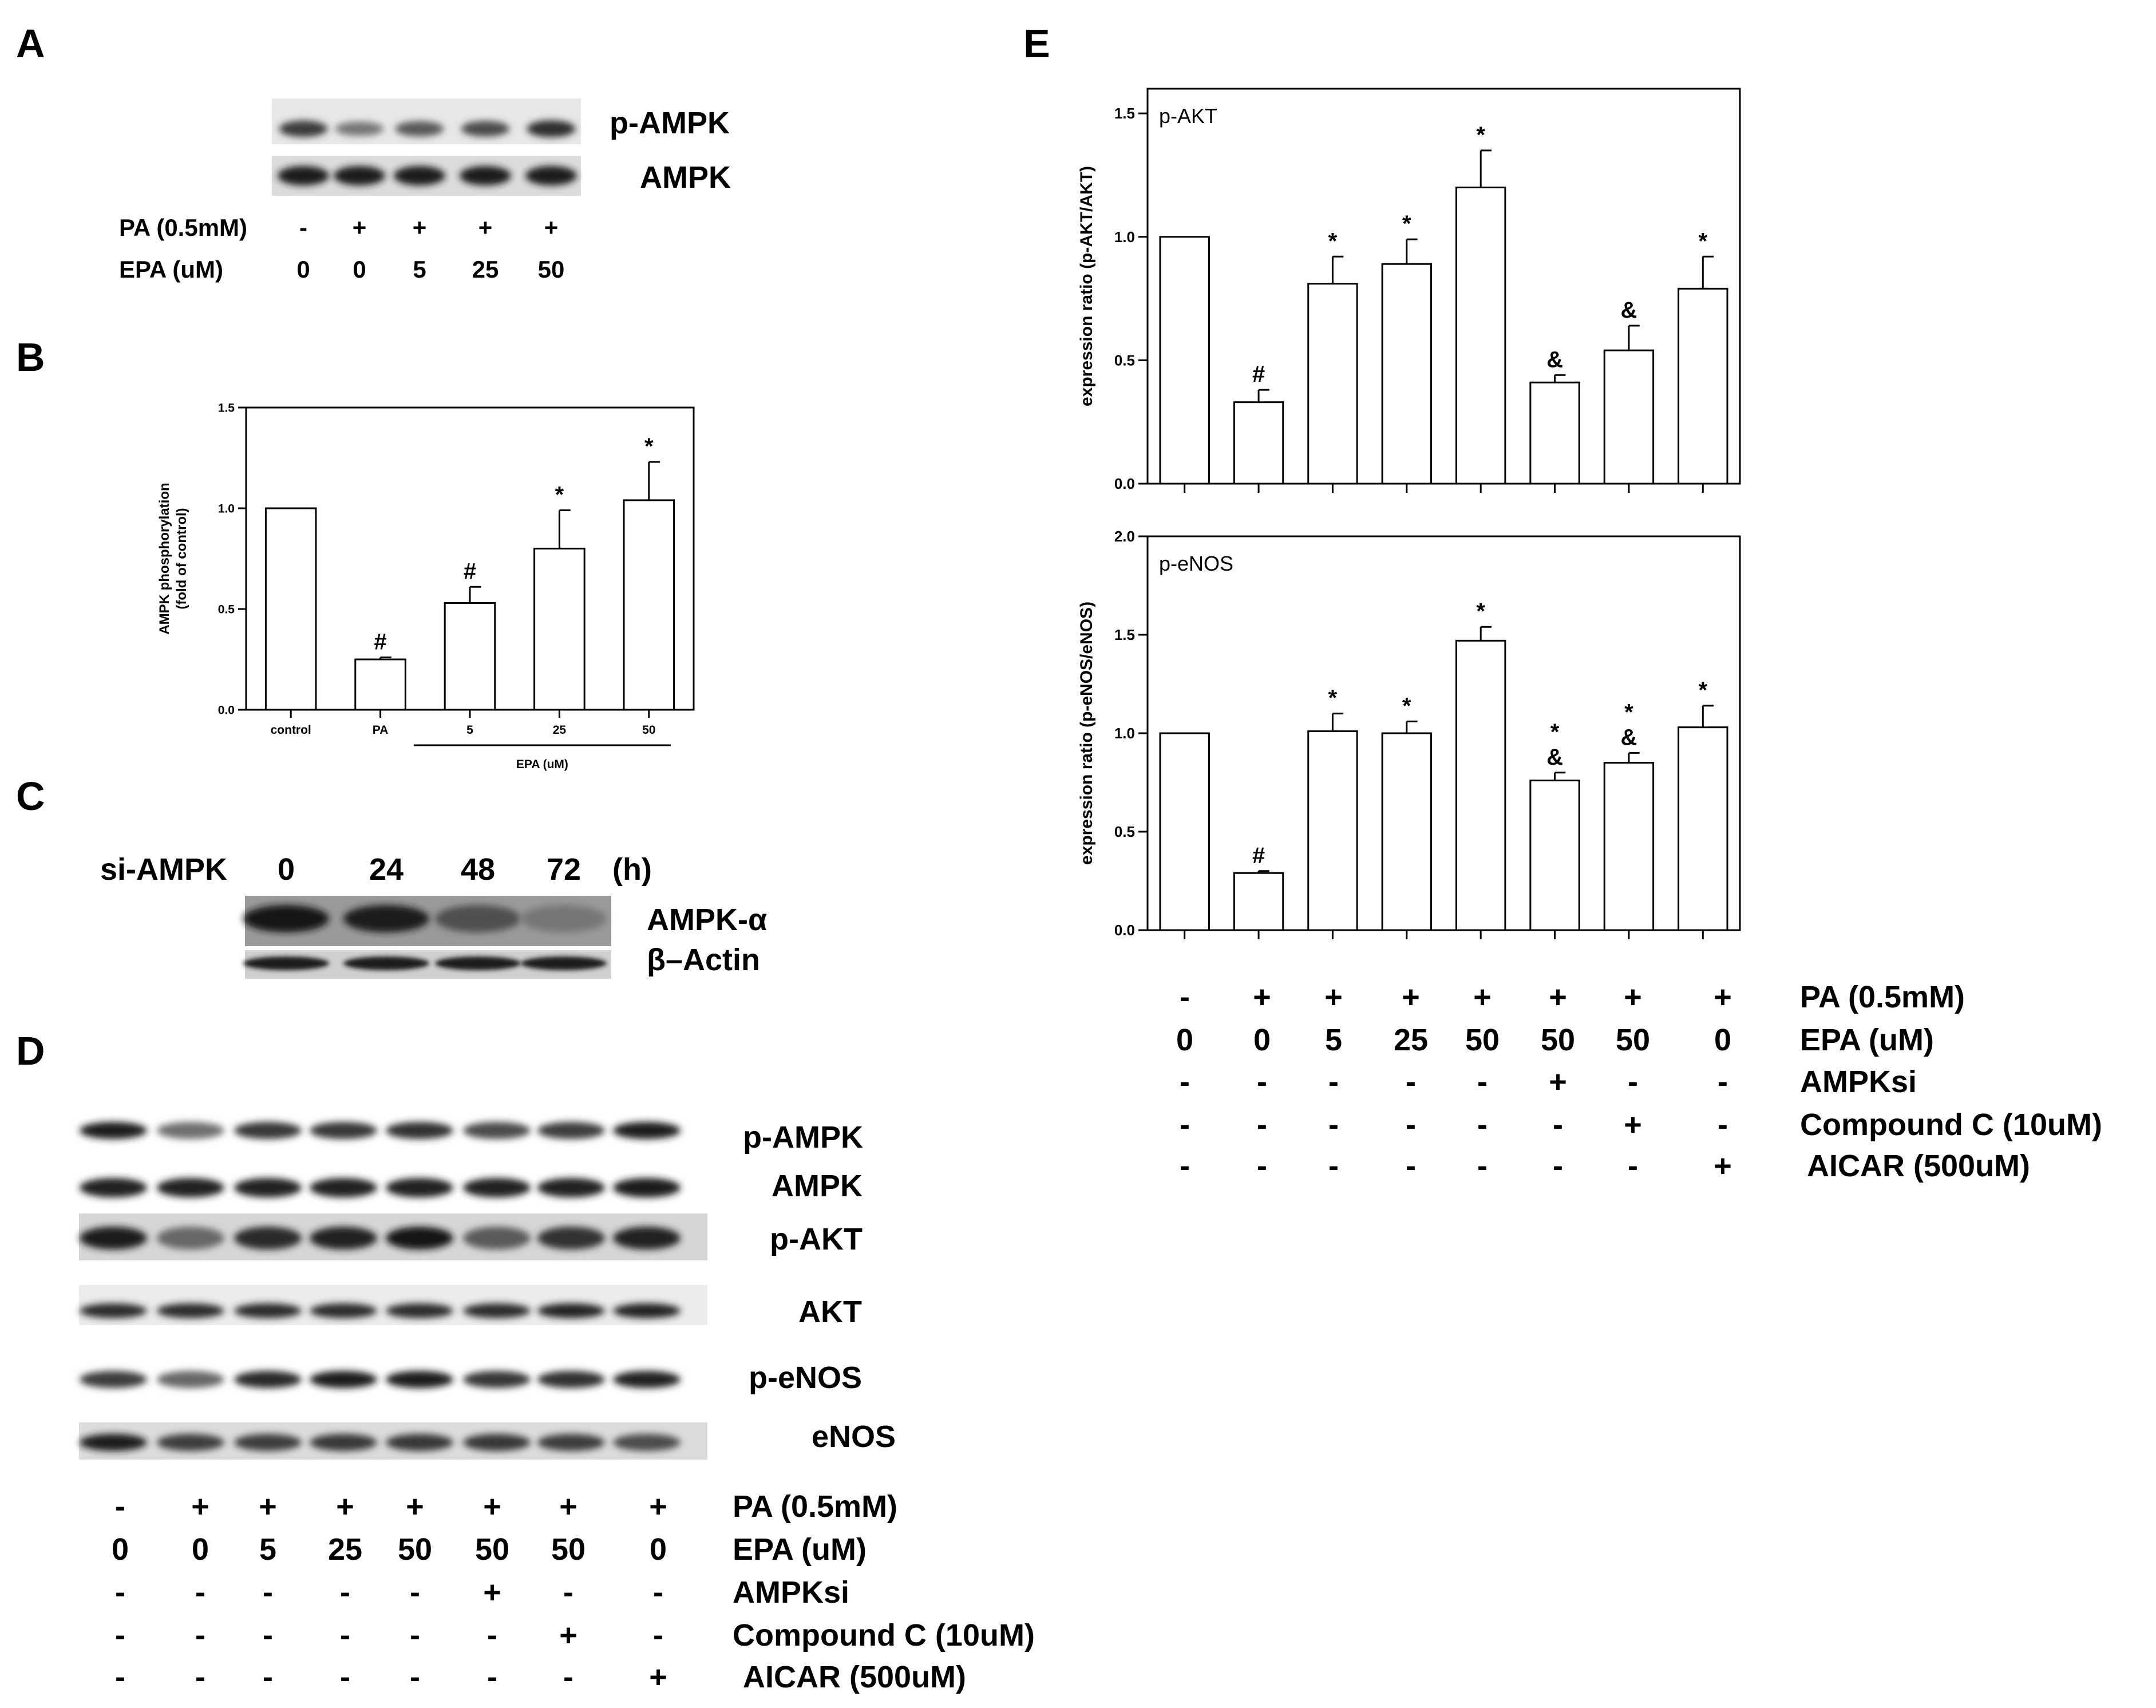  What do you see at coordinates (30, 44) in the screenshot?
I see `panel-letter-a: A` at bounding box center [30, 44].